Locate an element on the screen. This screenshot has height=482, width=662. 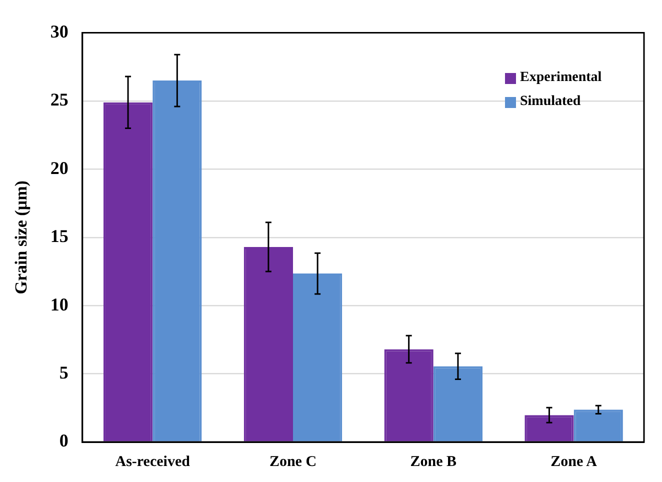
y-tick-label: 25 is located at coordinates (59, 100).